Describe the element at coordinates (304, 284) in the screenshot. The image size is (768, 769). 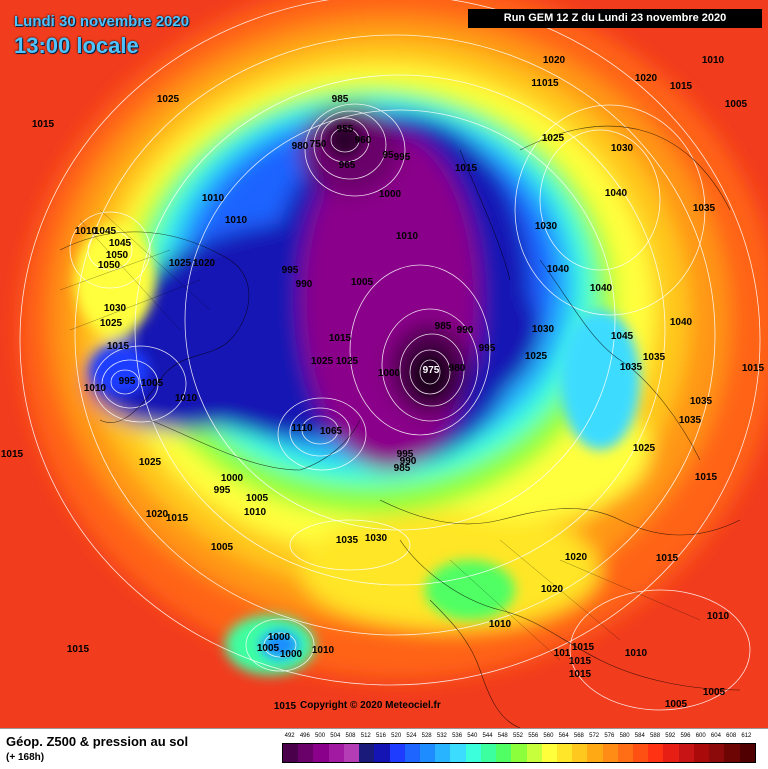
I see `pressure-label: 990` at that location.